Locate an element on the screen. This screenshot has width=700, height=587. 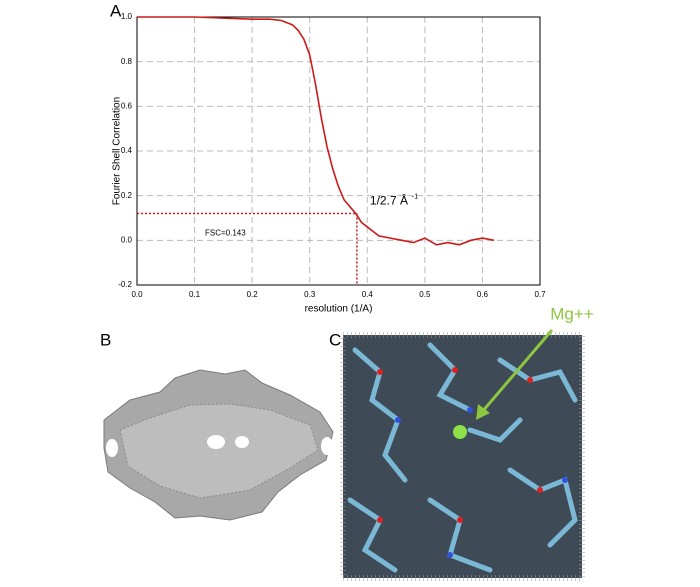
x-tick-label: 0.6 is located at coordinates (483, 294).